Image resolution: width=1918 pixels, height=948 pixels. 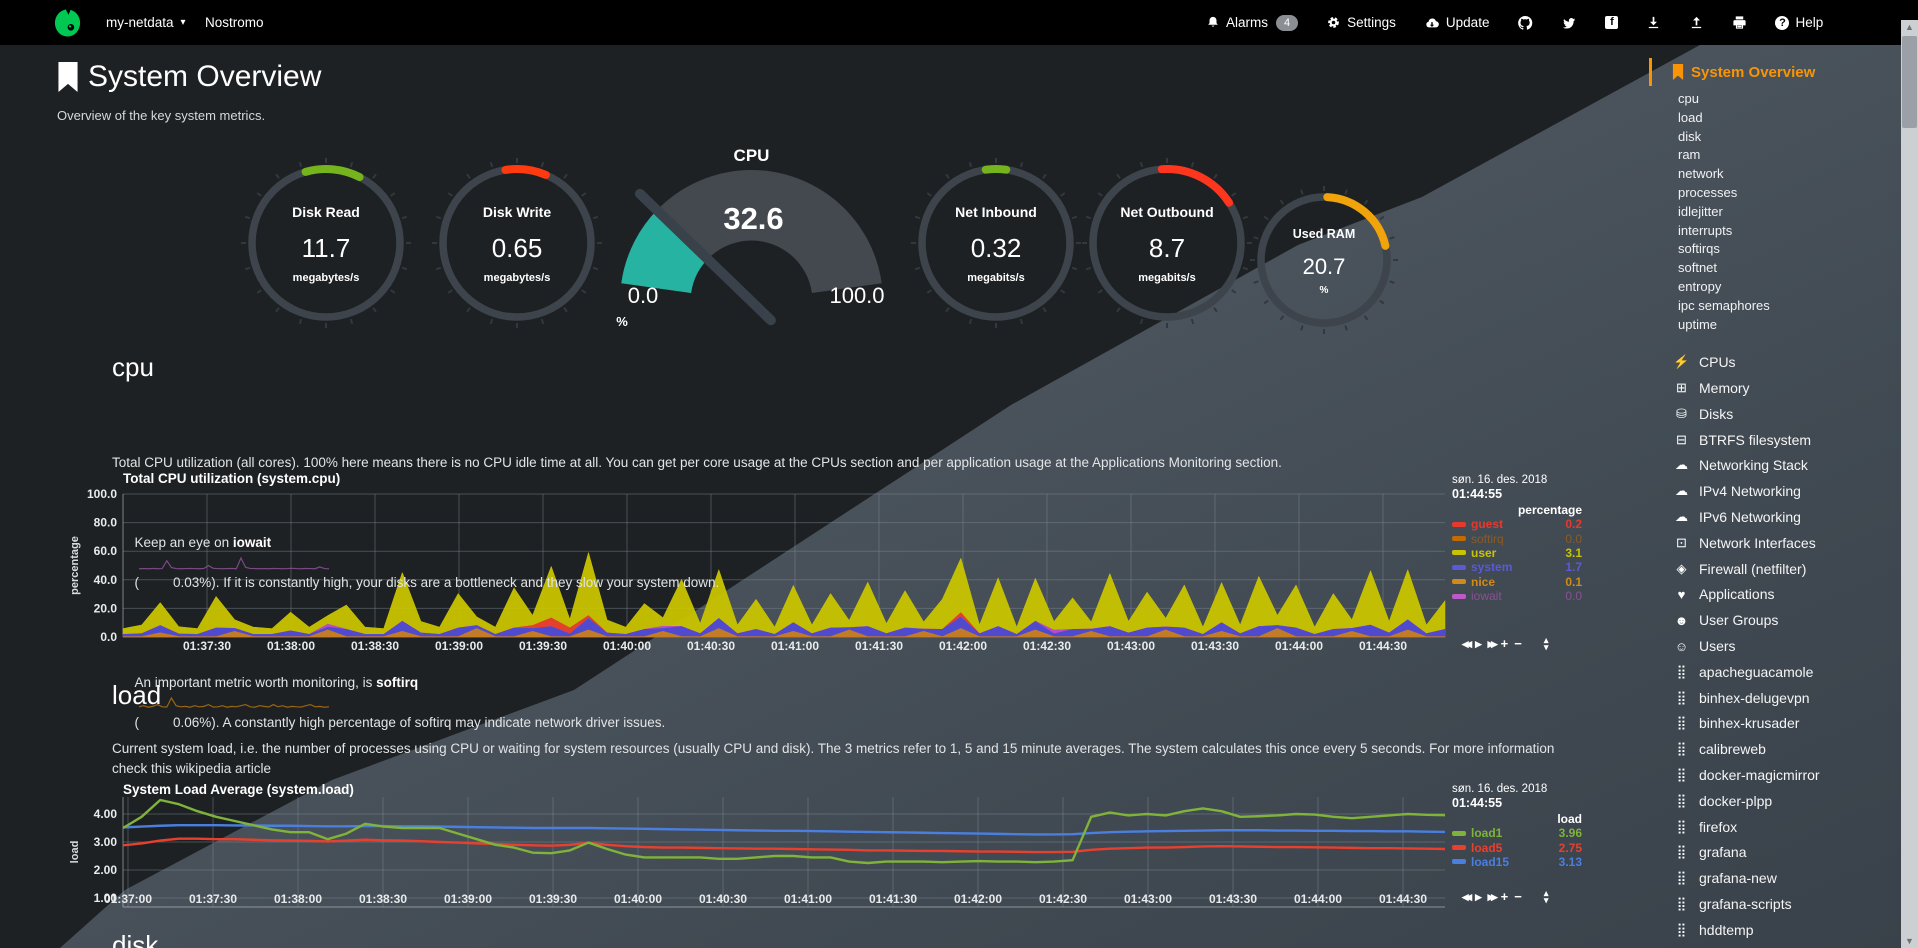 I want to click on gauge-net-outbound: Net Outbound 8.7 megabits/s, so click(x=1167, y=243).